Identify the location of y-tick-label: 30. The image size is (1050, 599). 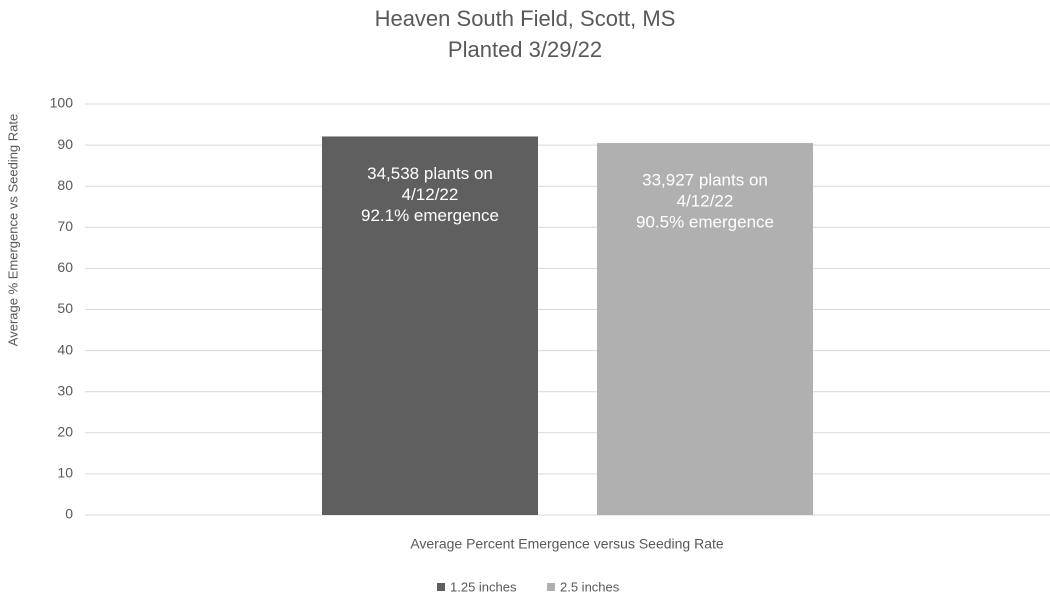
(65, 390).